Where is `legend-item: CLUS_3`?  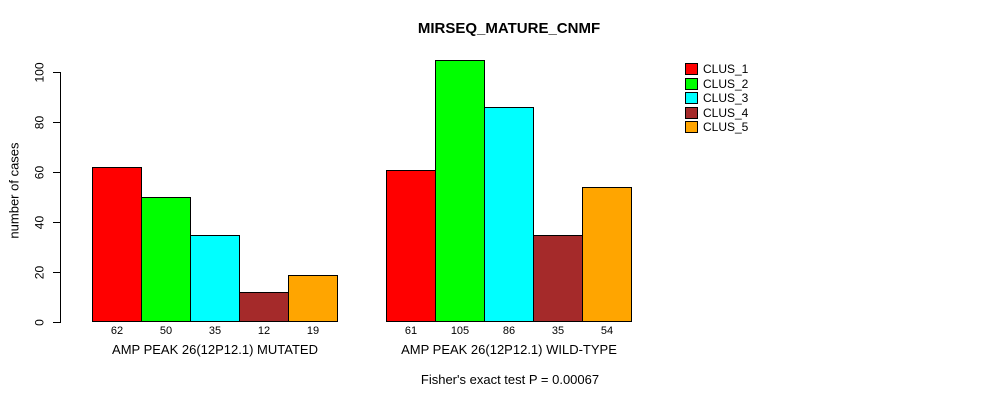
legend-item: CLUS_3 is located at coordinates (716, 98).